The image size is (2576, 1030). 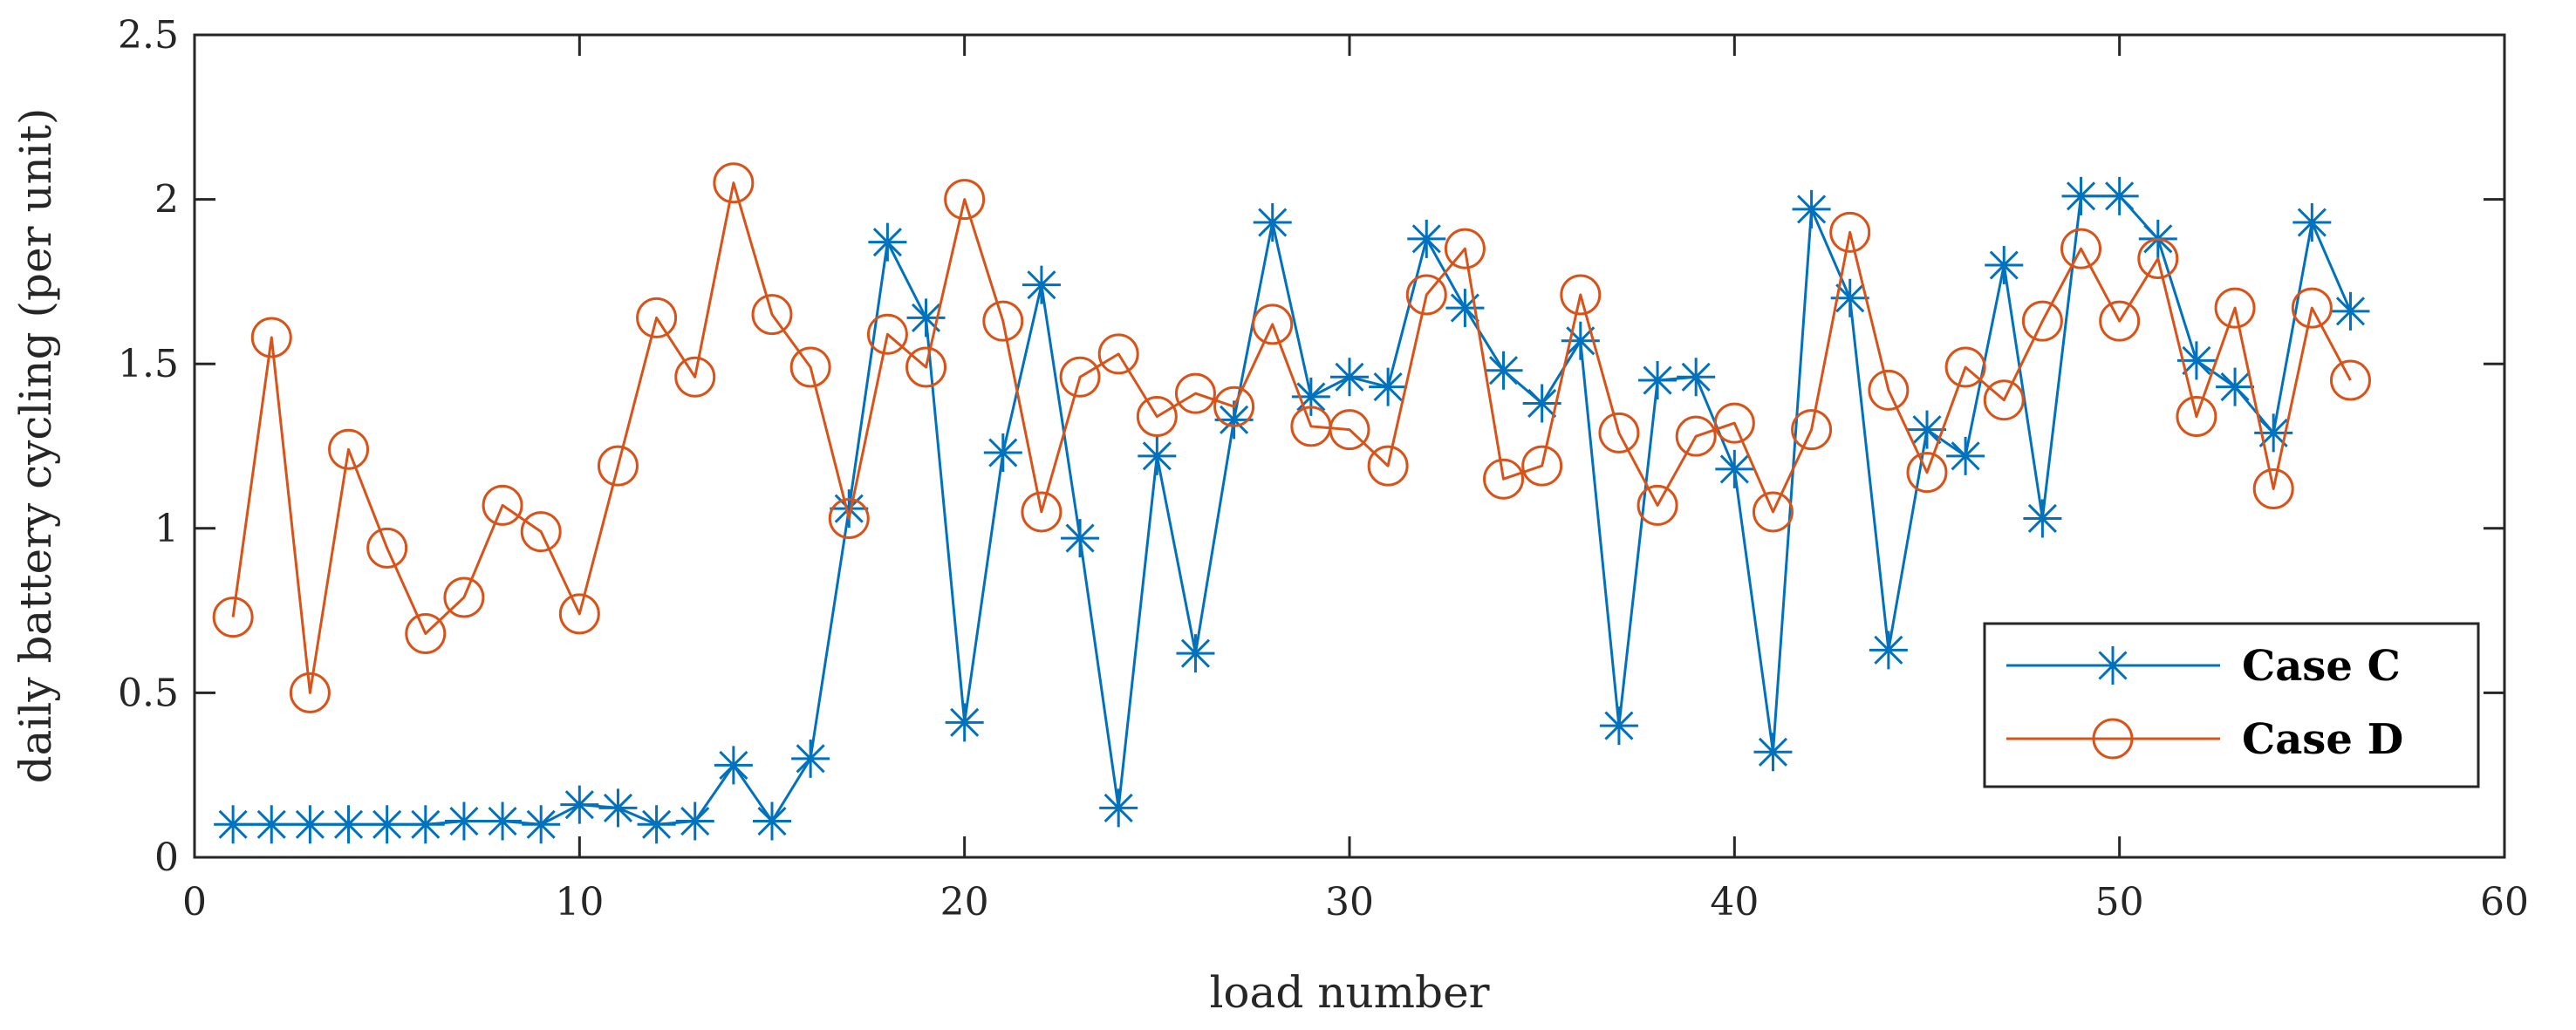 What do you see at coordinates (1349, 992) in the screenshot?
I see `x-axis-label: load number` at bounding box center [1349, 992].